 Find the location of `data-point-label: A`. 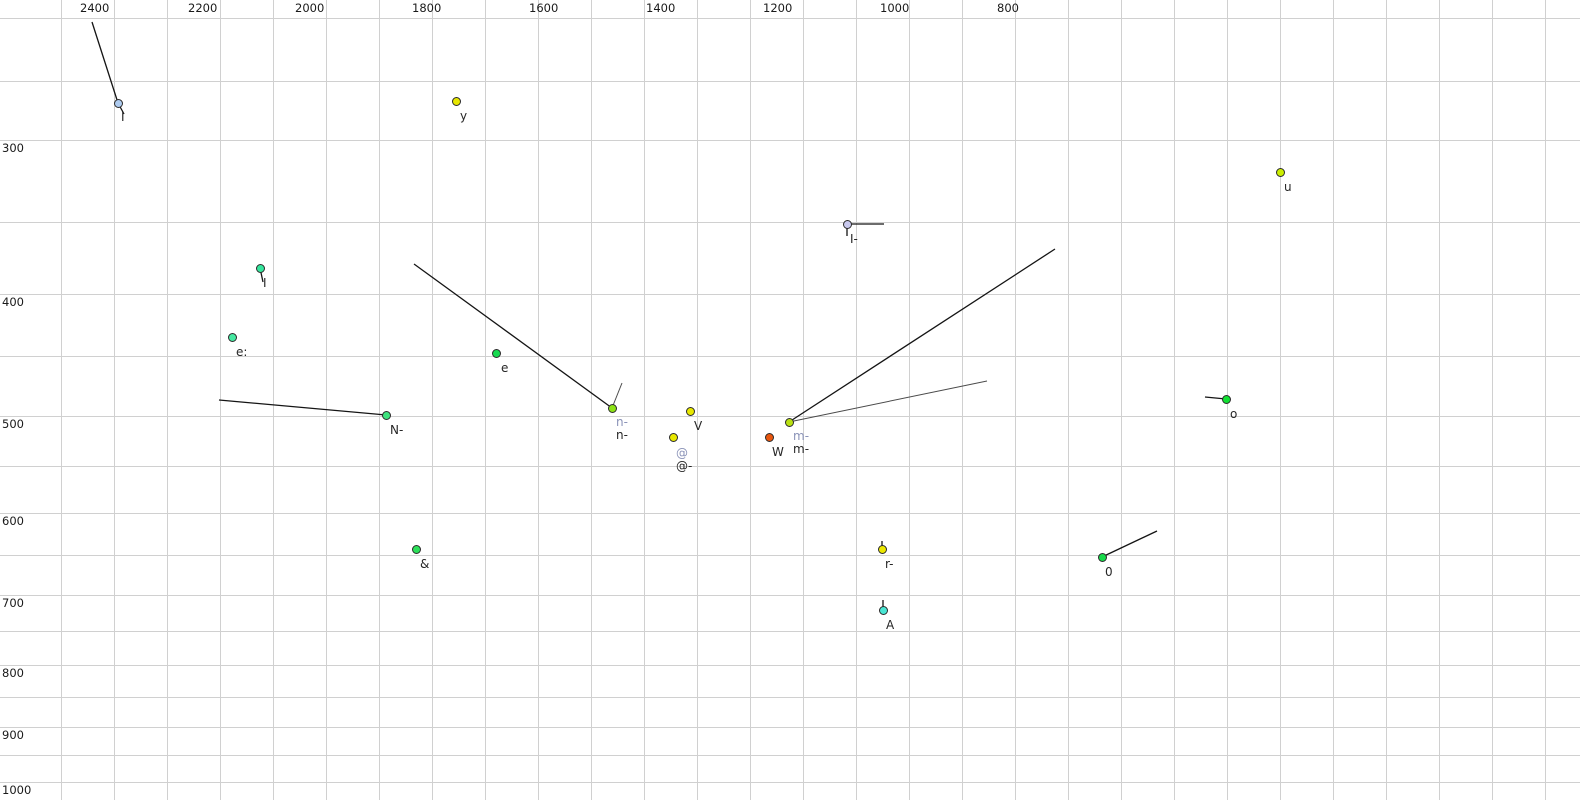

data-point-label: A is located at coordinates (890, 625).